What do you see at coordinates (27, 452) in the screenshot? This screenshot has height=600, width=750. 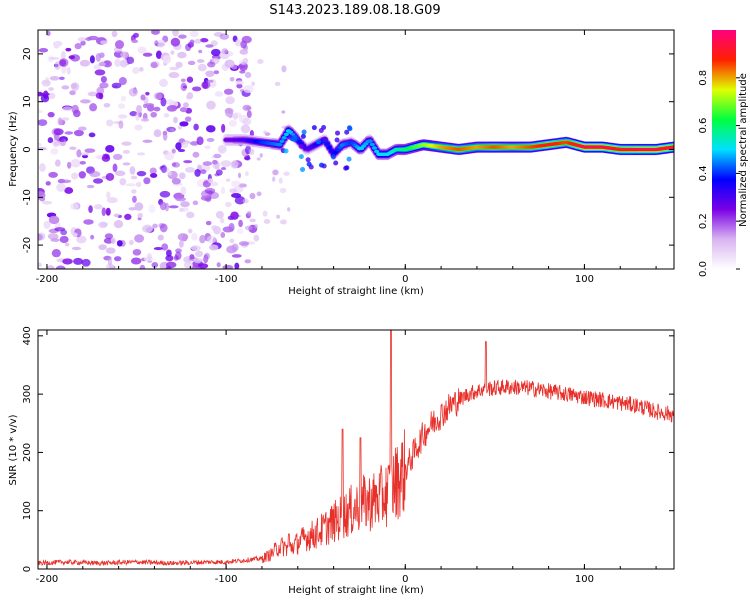 I see `snr-y-tick-label: 200` at bounding box center [27, 452].